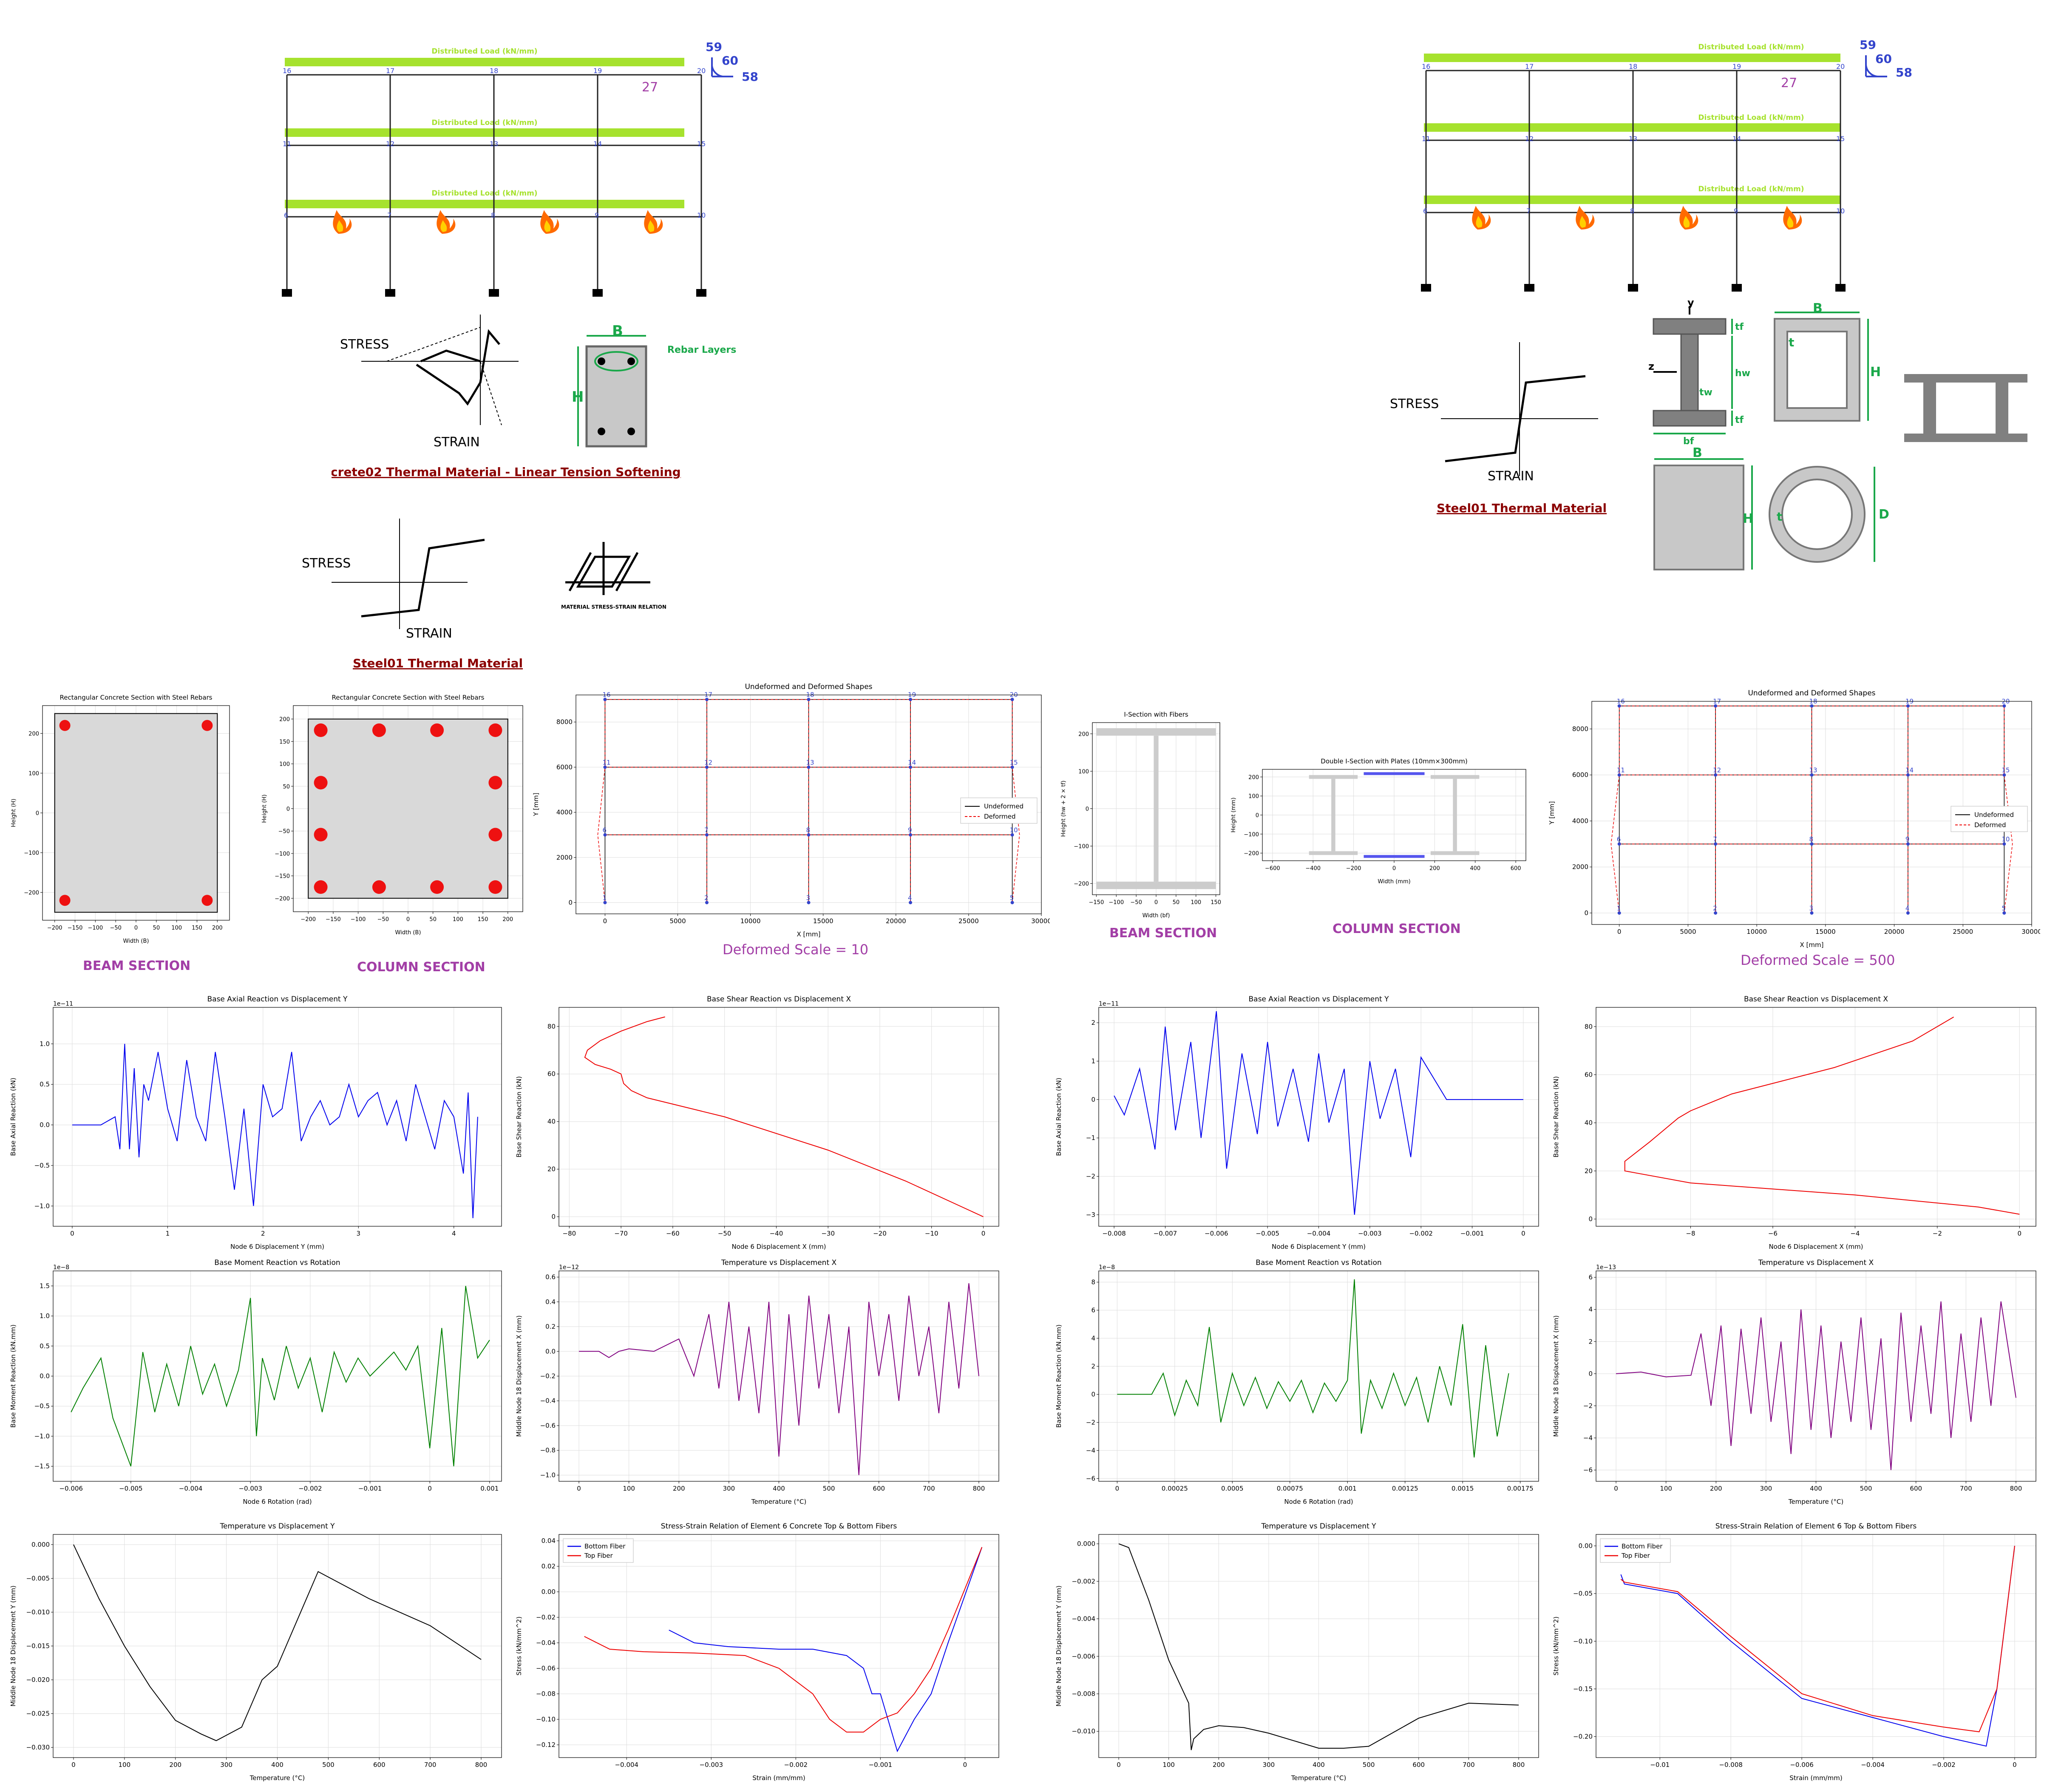 The height and width of the screenshot is (1792, 2064). I want to click on dof-58: 58, so click(750, 77).